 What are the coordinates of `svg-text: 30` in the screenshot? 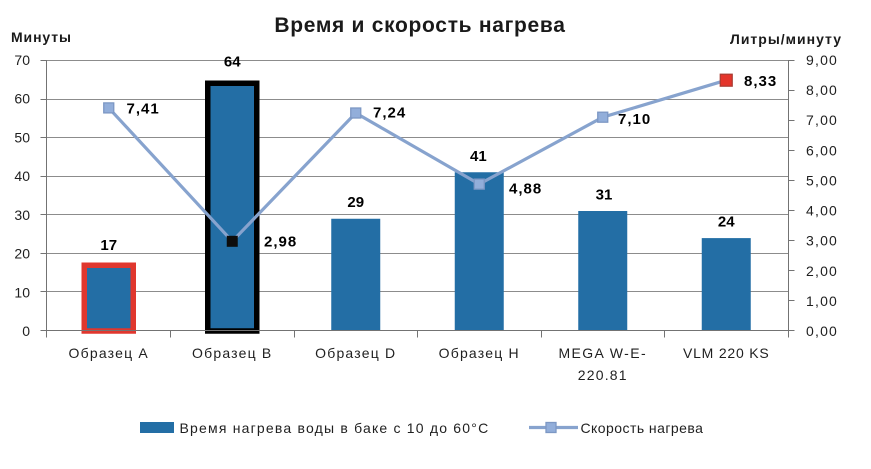 It's located at (22, 215).